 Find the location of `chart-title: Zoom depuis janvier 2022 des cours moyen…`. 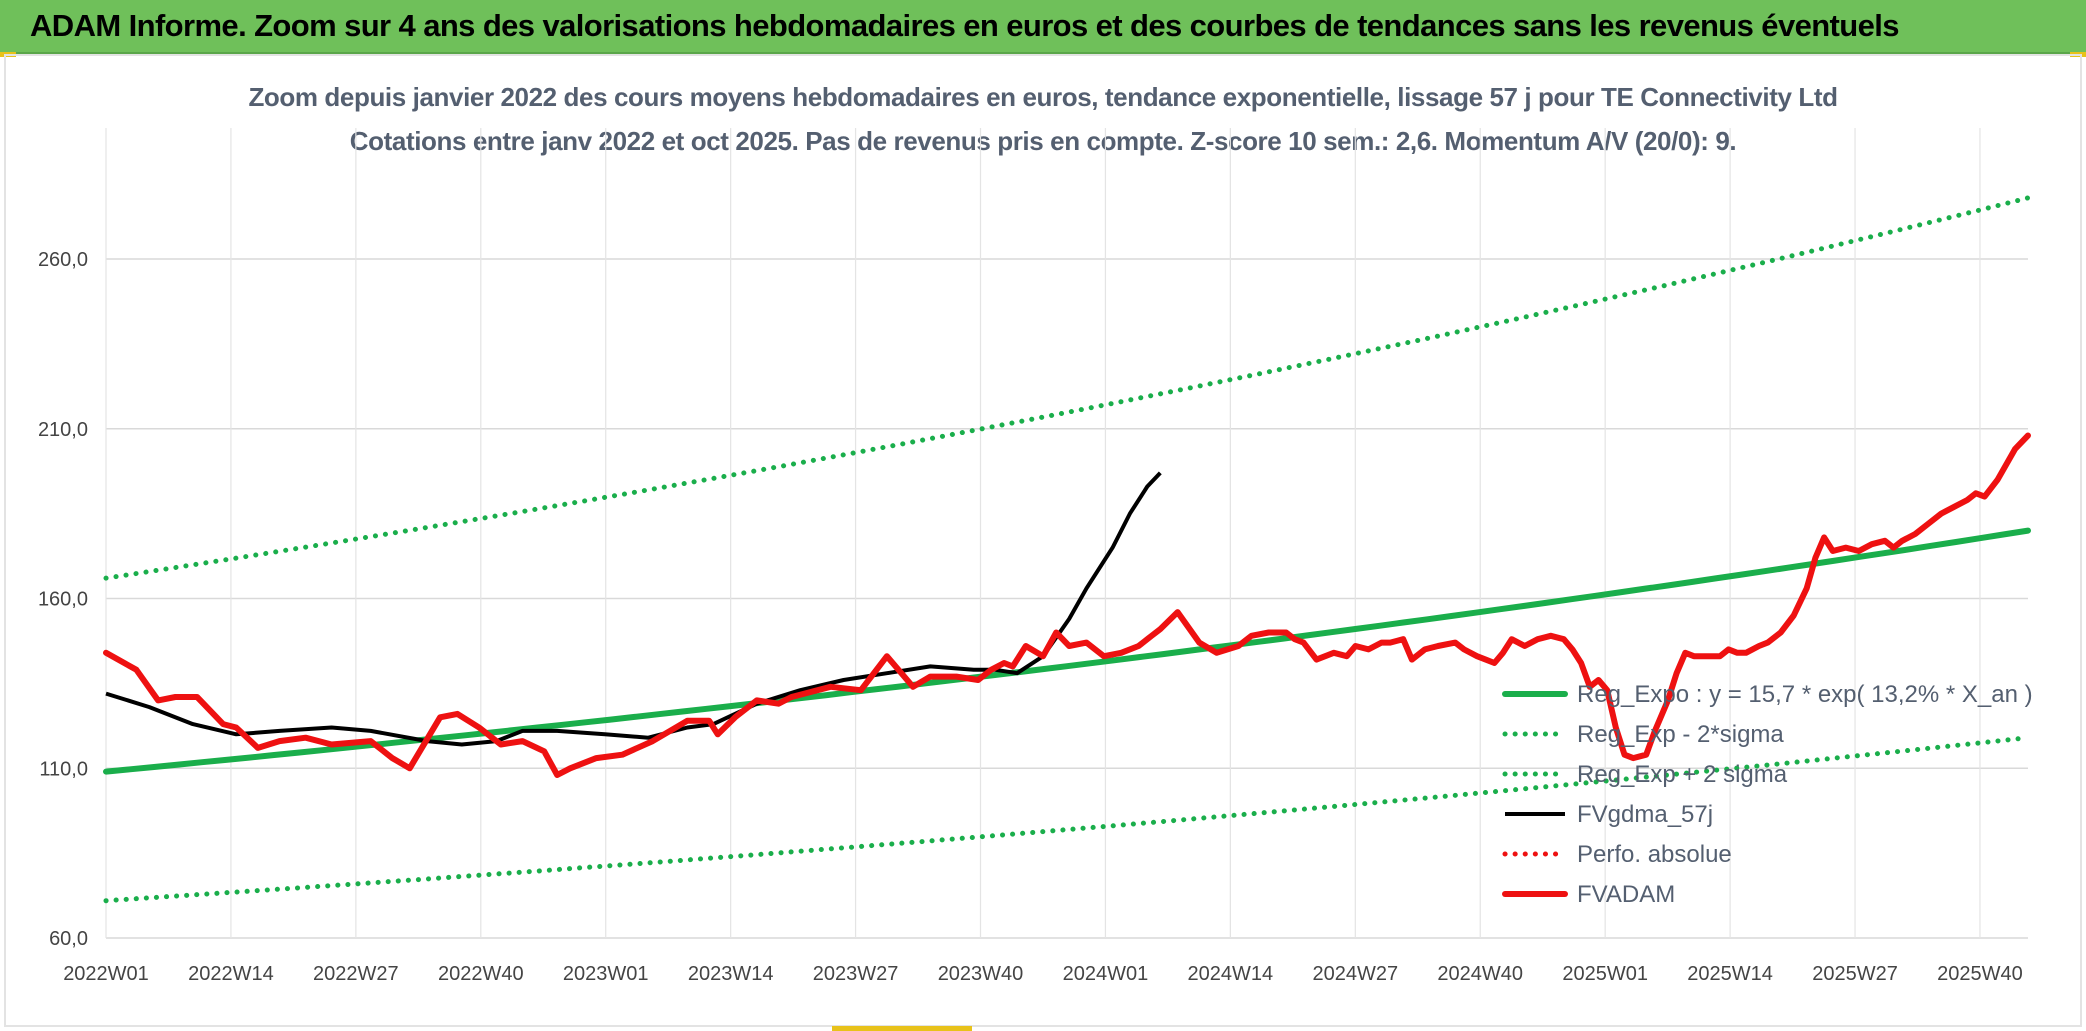

chart-title: Zoom depuis janvier 2022 des cours moyen… is located at coordinates (1043, 97).